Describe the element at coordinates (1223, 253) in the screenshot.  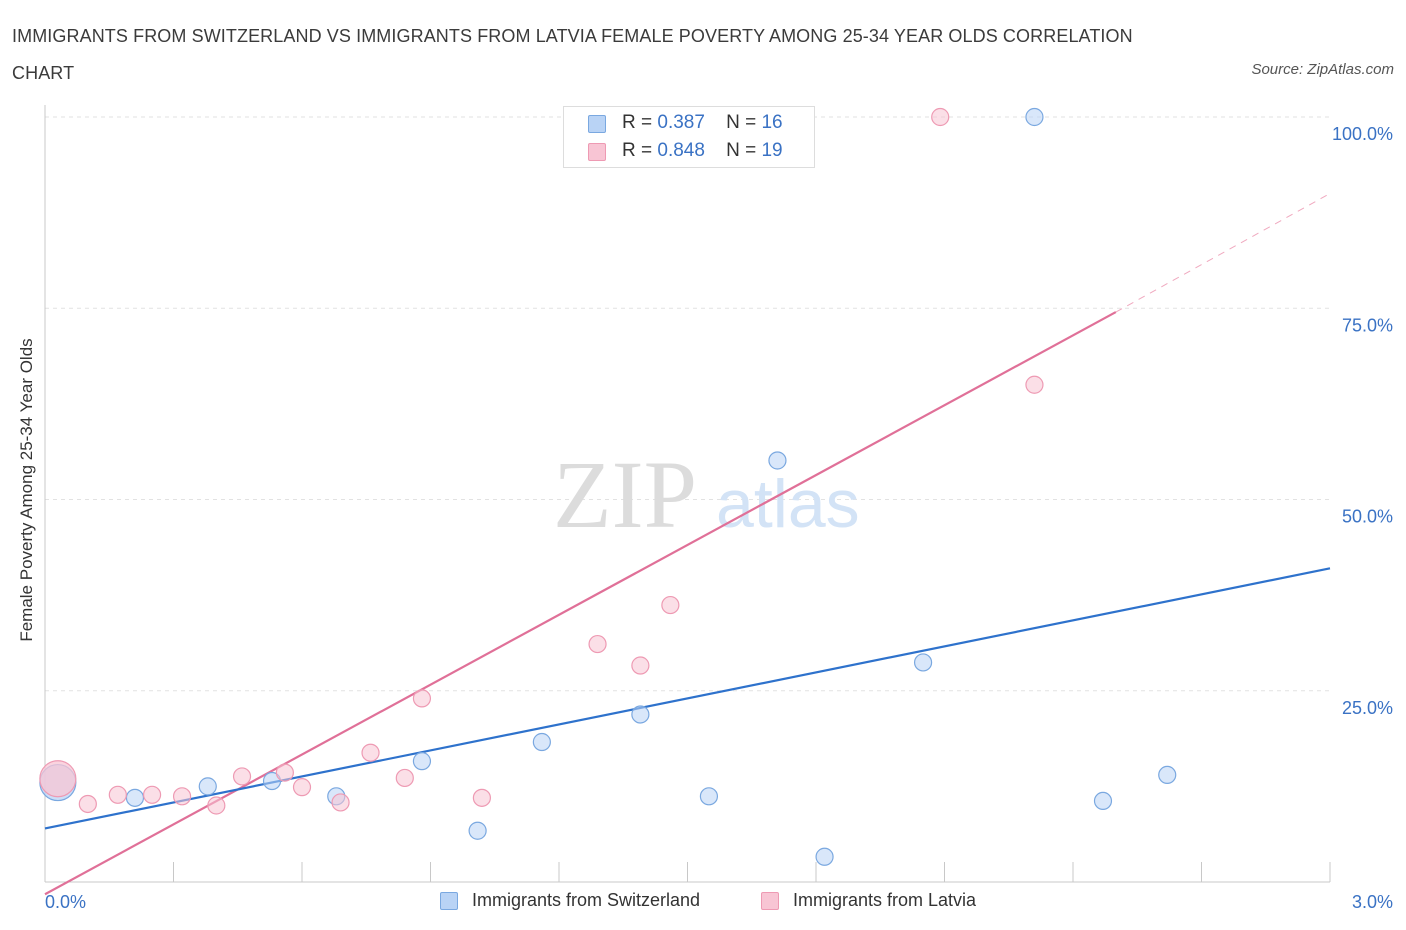
I see `trend-extension-latvia` at that location.